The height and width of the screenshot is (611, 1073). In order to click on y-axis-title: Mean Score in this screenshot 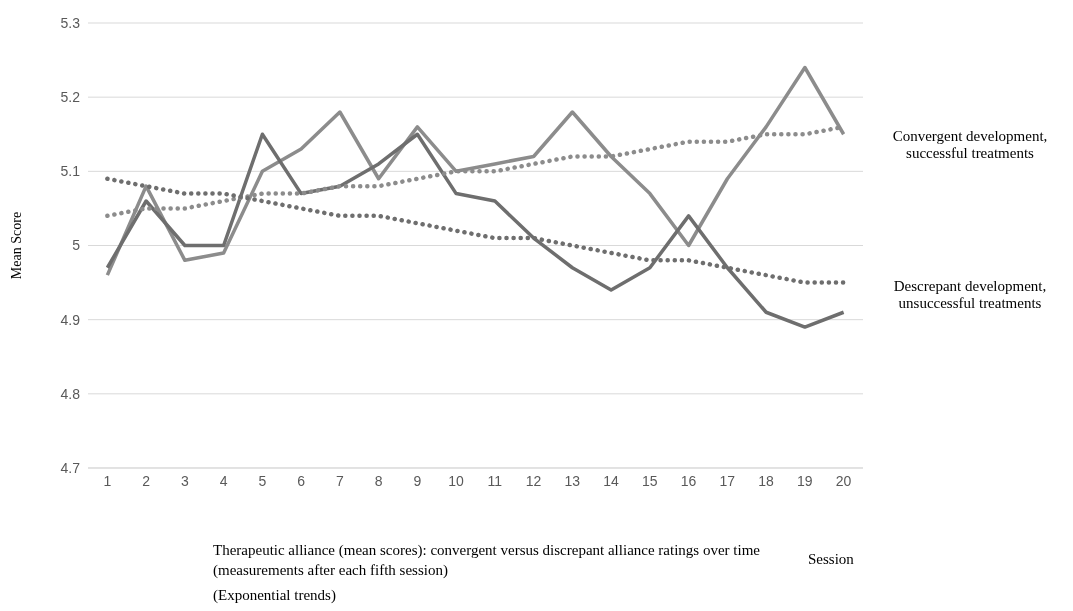, I will do `click(16, 245)`.